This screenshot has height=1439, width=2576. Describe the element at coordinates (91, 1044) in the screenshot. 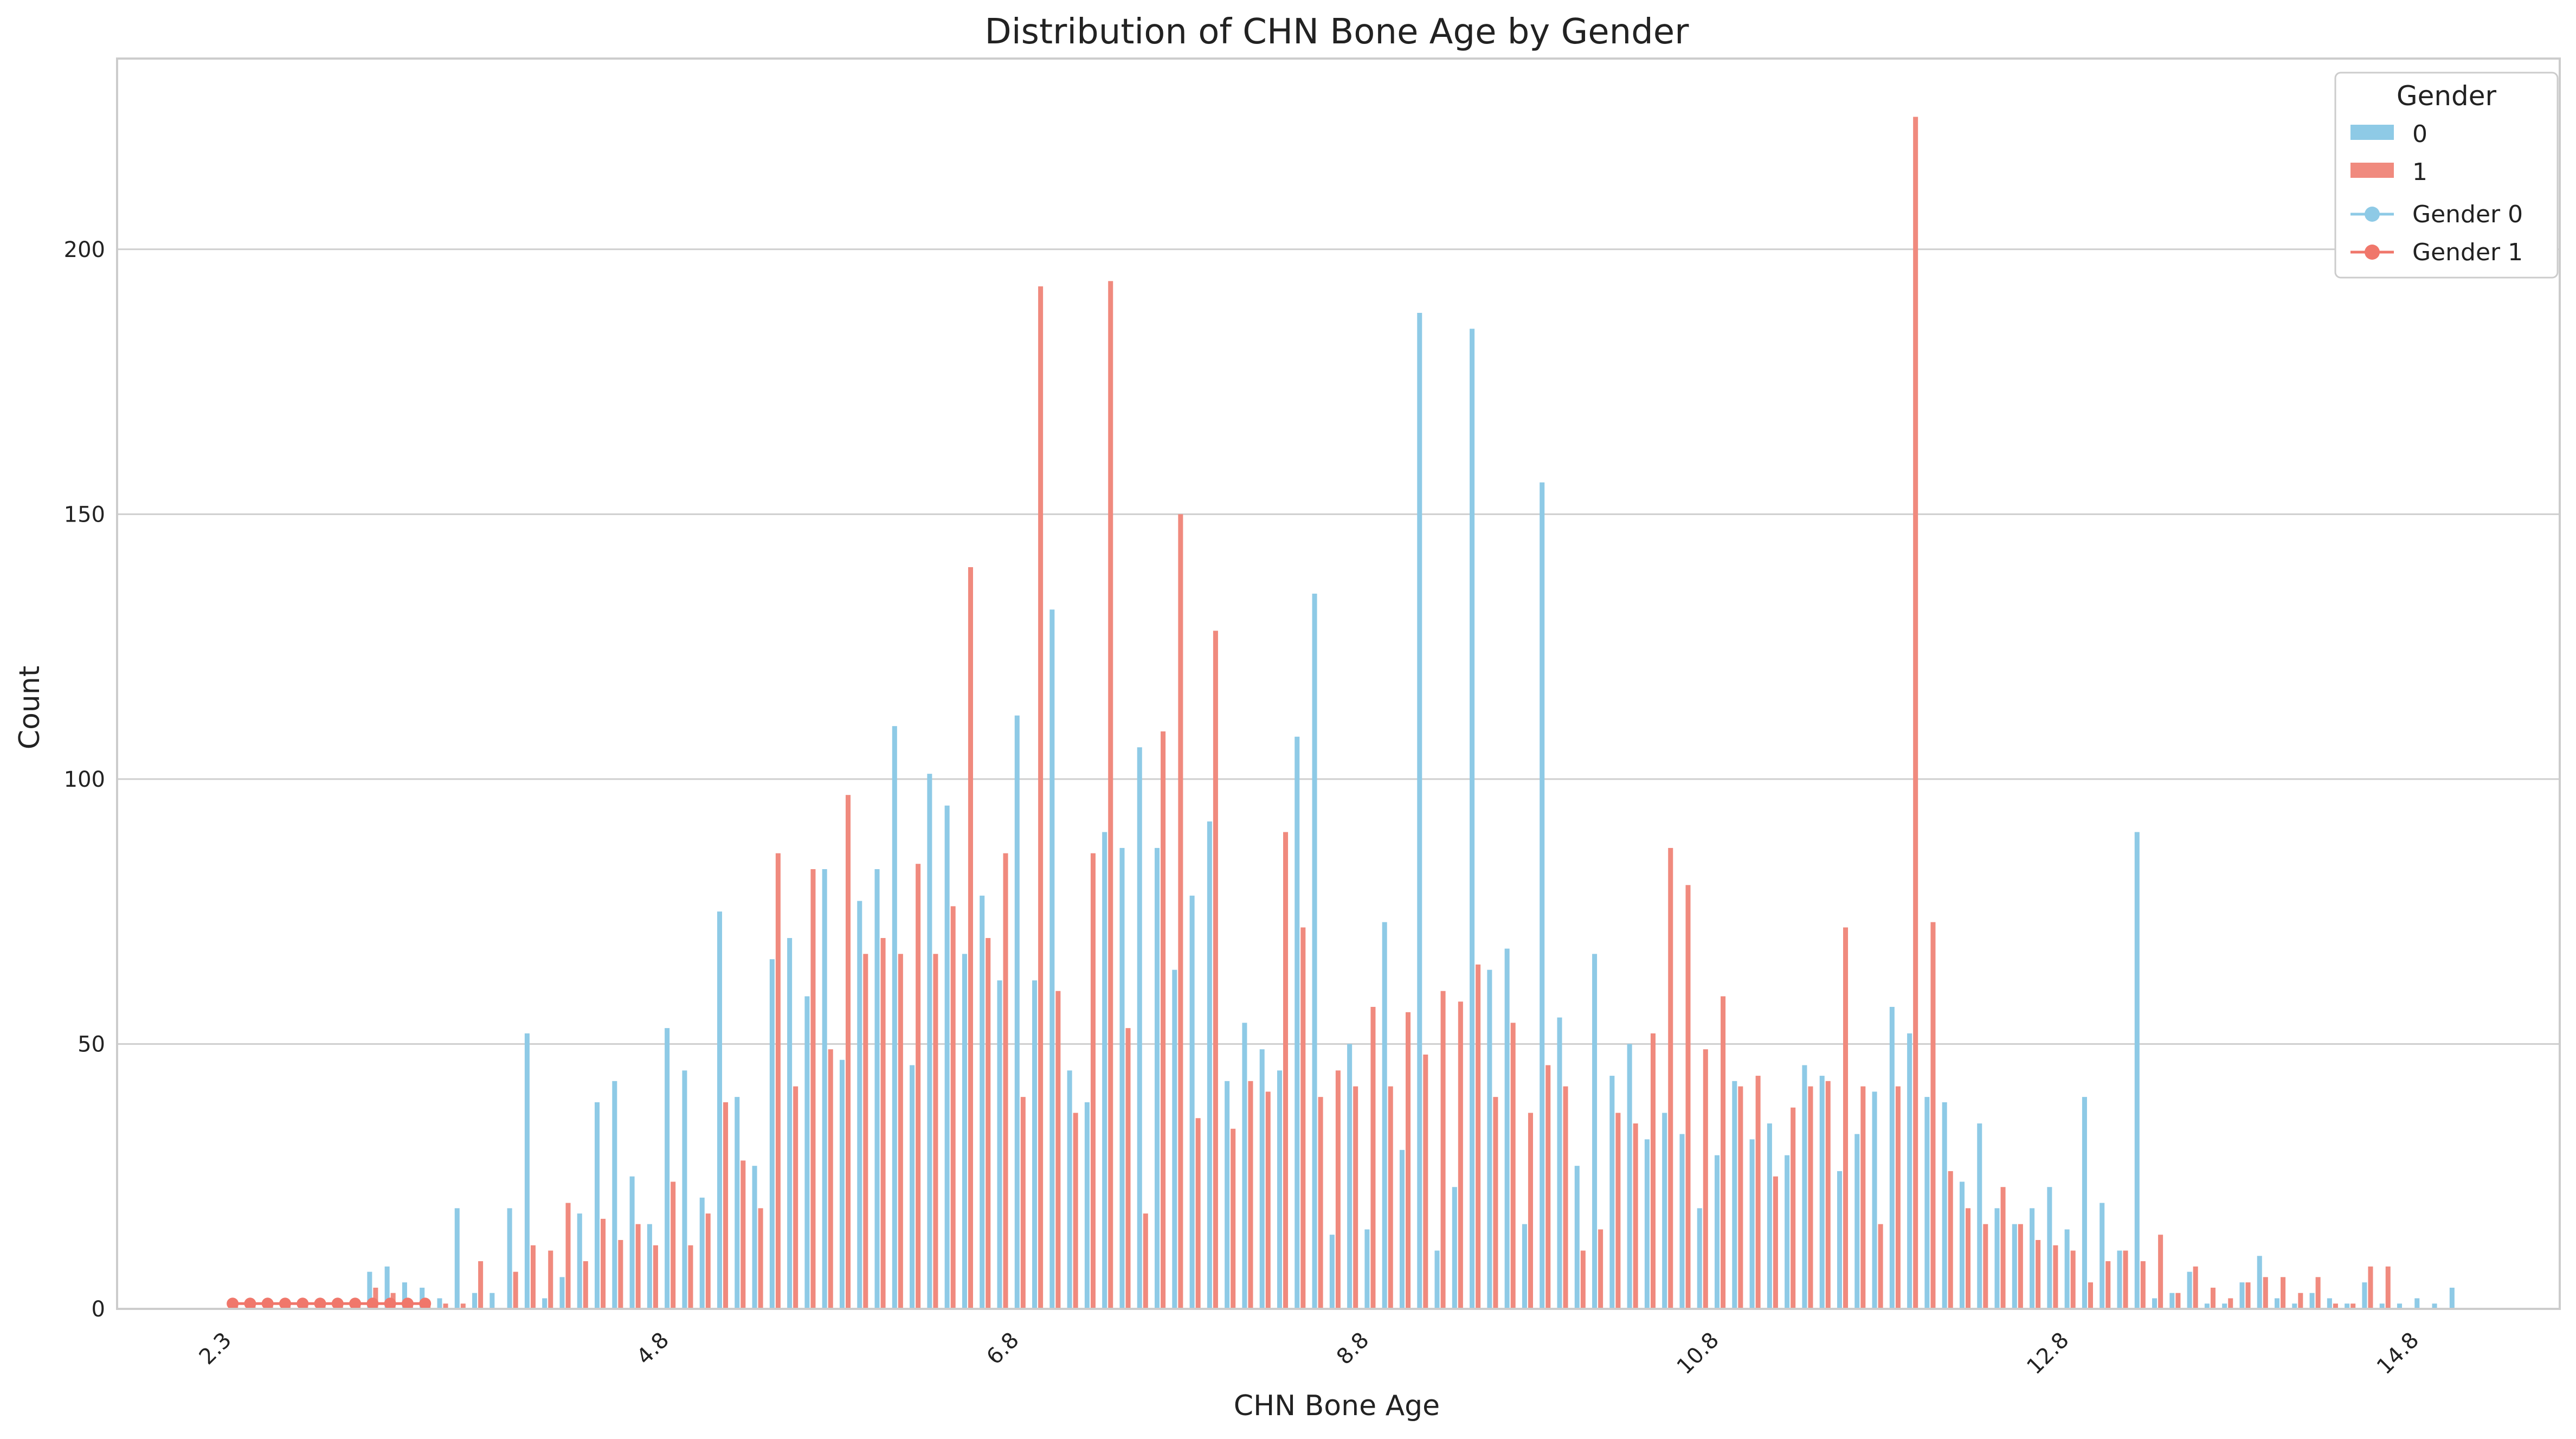

I see `y-tick-label: 50` at that location.